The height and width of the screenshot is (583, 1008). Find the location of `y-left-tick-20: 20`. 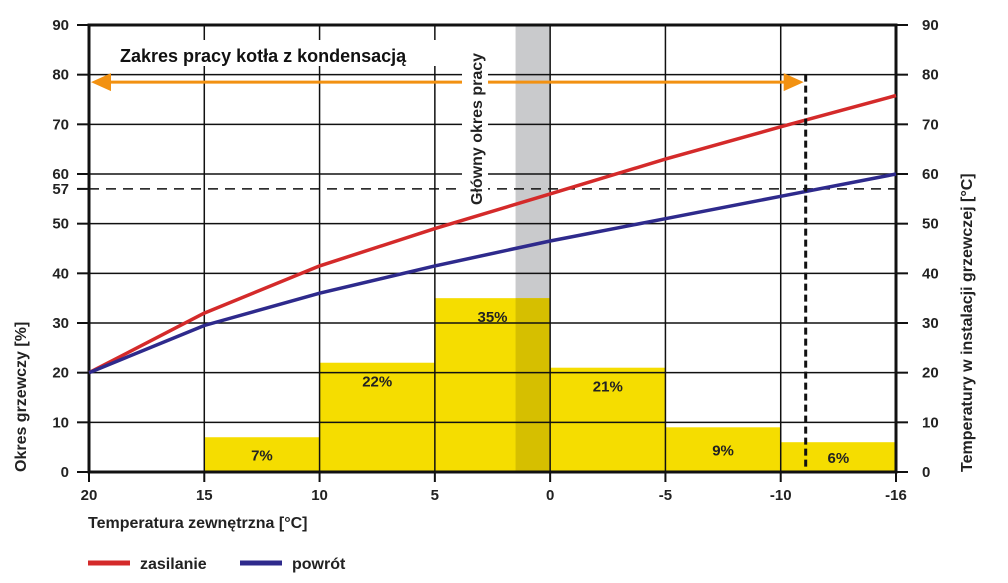

y-left-tick-20: 20 is located at coordinates (60, 373).